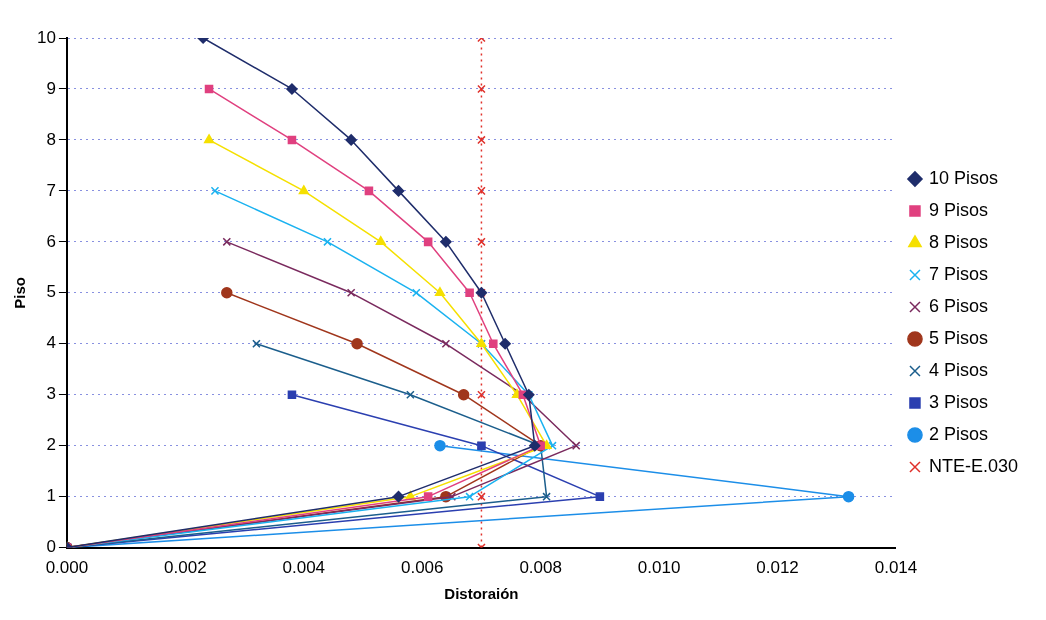  Describe the element at coordinates (422, 568) in the screenshot. I see `x-tick-label: 0.006` at that location.